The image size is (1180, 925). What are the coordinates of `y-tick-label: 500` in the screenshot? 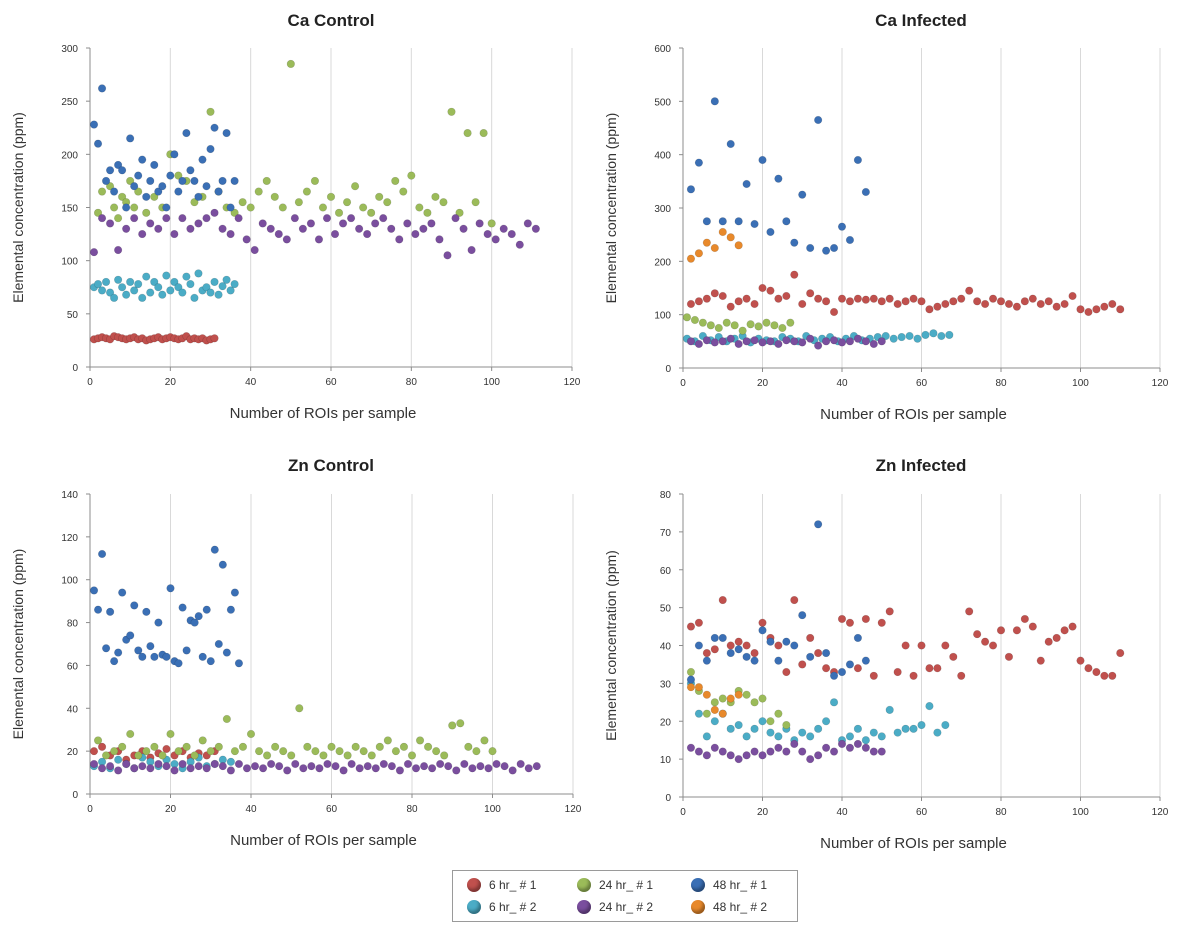 It's located at (662, 102).